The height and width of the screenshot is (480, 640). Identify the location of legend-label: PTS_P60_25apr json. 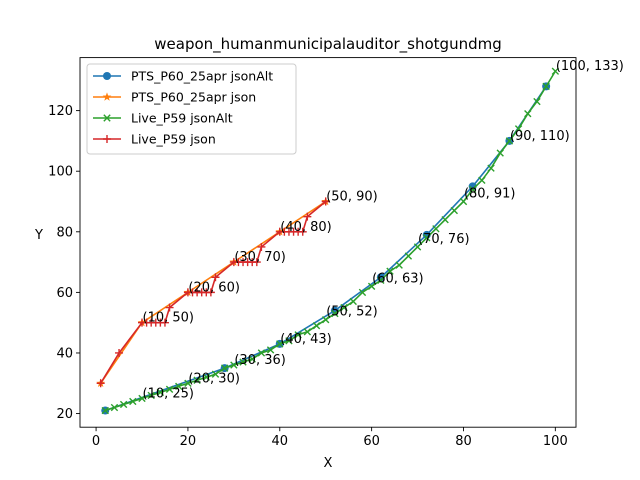
(193, 97).